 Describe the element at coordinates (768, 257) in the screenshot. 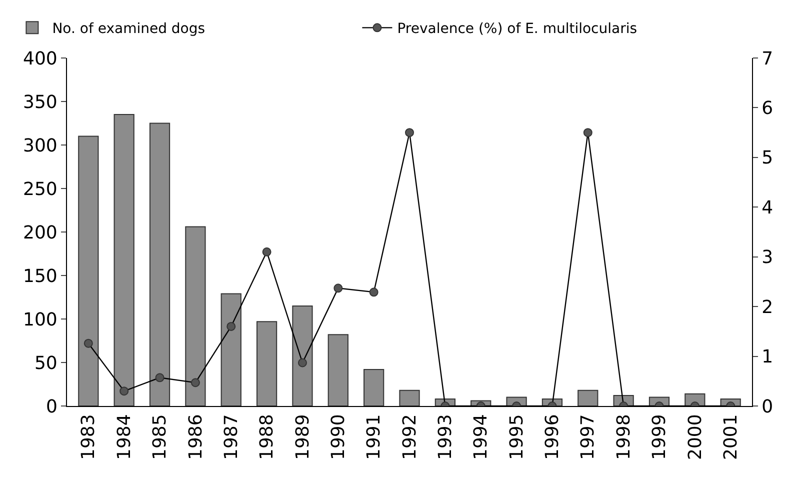

I see `y2-tick-label: 3` at that location.